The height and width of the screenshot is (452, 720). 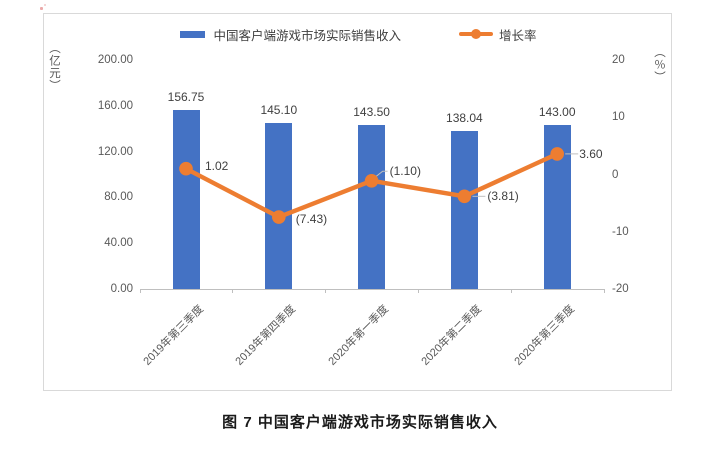 What do you see at coordinates (405, 171) in the screenshot?
I see `line-value-label: (1.10)` at bounding box center [405, 171].